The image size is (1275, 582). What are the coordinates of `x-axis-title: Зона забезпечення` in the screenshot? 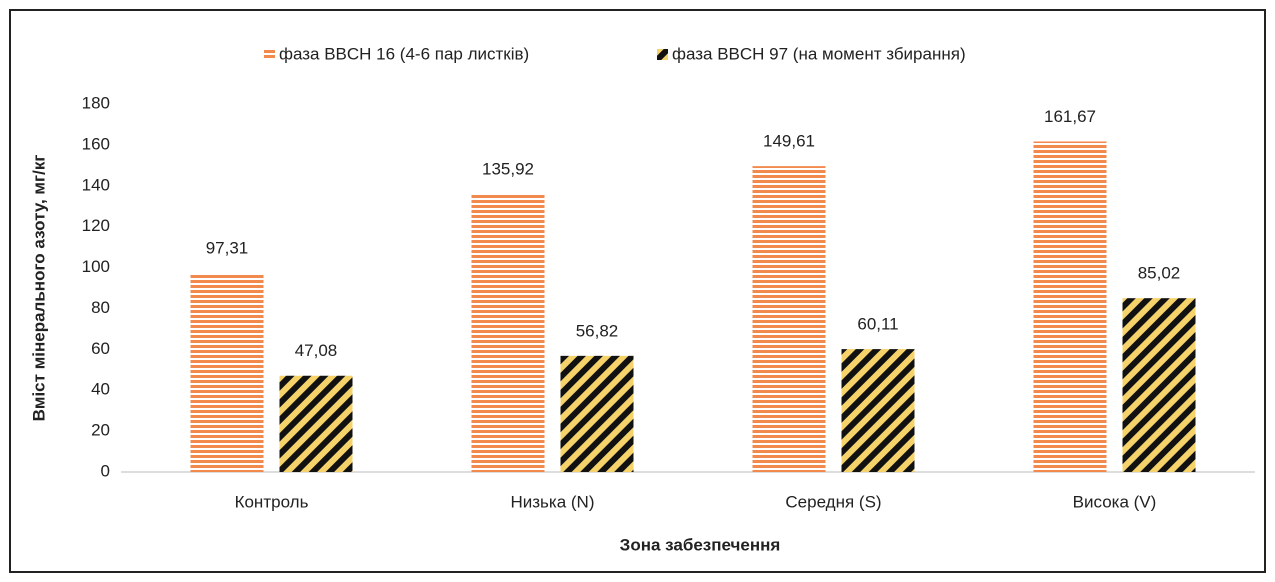 It's located at (700, 544).